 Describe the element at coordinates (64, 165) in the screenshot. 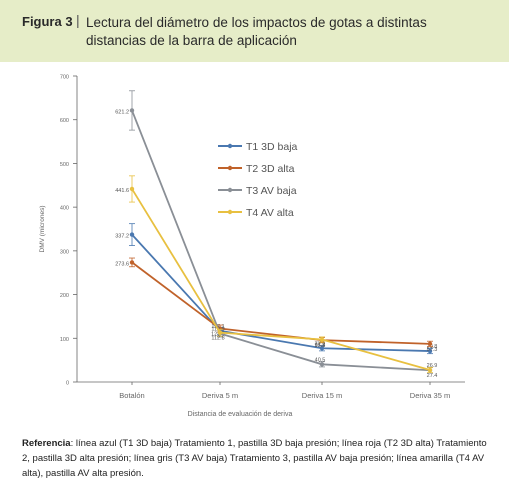

I see `y-tick-label: 500` at that location.